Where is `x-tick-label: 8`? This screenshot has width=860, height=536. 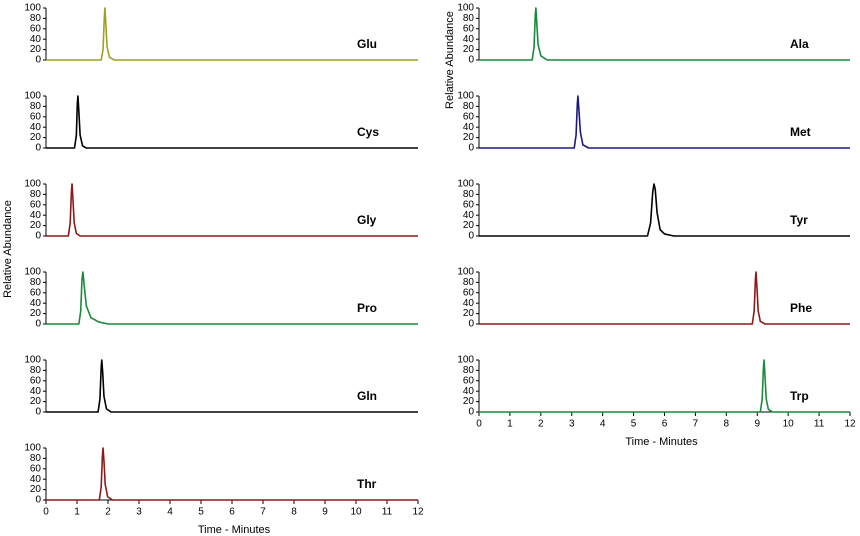
x-tick-label: 8 is located at coordinates (294, 512).